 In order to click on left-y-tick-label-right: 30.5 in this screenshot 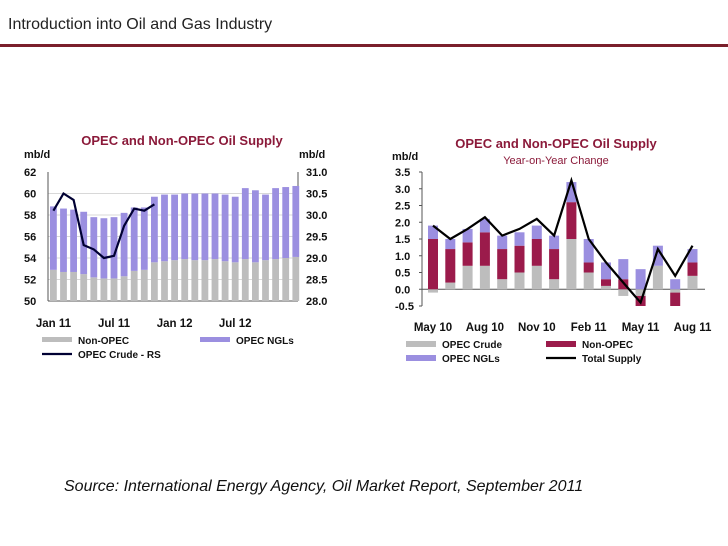, I will do `click(316, 195)`.